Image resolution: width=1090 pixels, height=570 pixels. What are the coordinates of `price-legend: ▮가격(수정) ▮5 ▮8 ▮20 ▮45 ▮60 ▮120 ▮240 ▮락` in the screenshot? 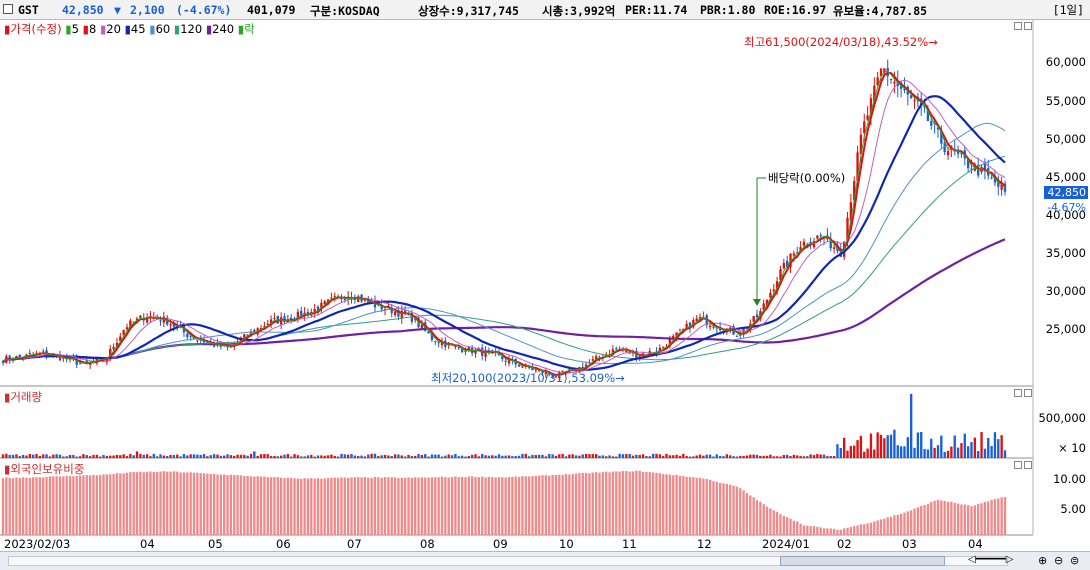 It's located at (129, 29).